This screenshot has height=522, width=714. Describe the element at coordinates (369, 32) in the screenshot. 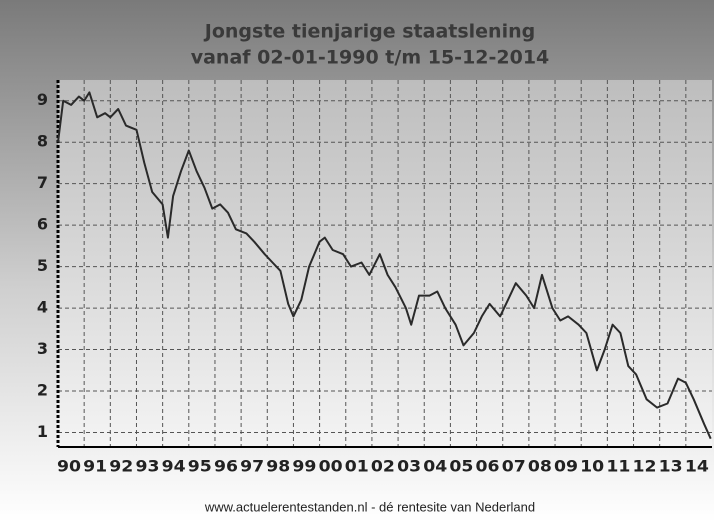

I see `chart-title: Jongste tienjarige staatslening` at that location.